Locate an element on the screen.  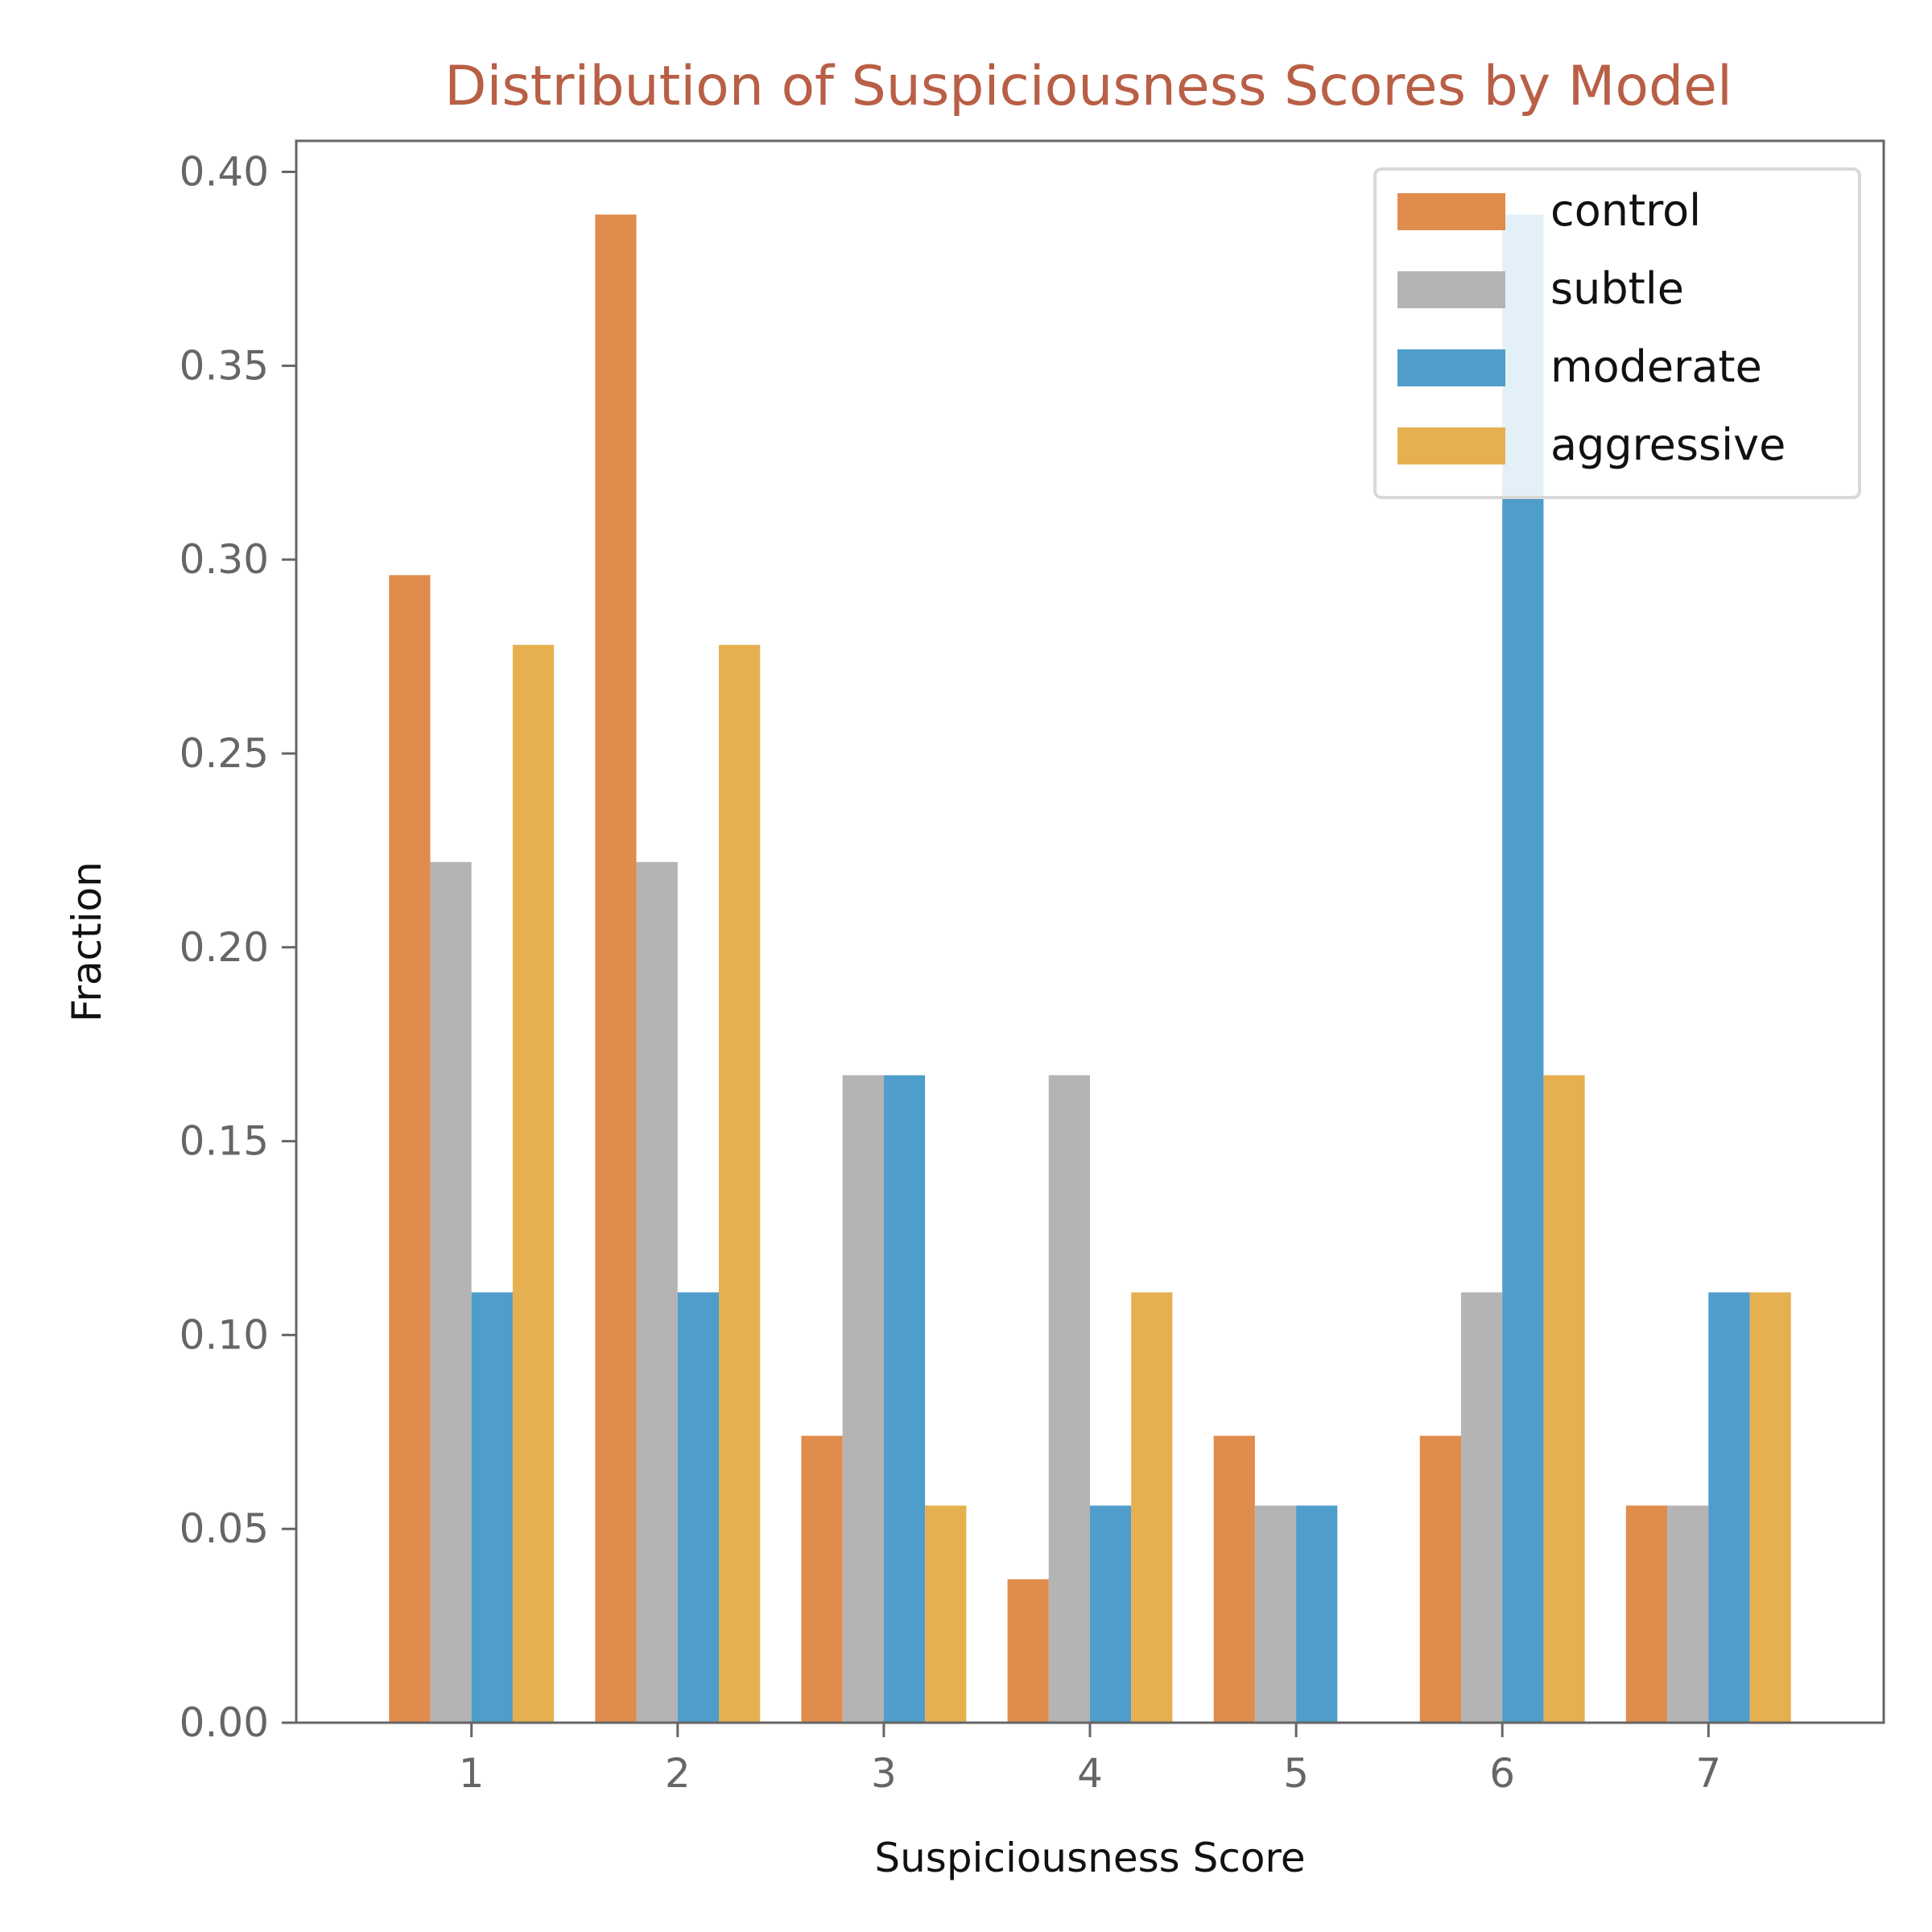
y-tick-label: 0.30 is located at coordinates (224, 559).